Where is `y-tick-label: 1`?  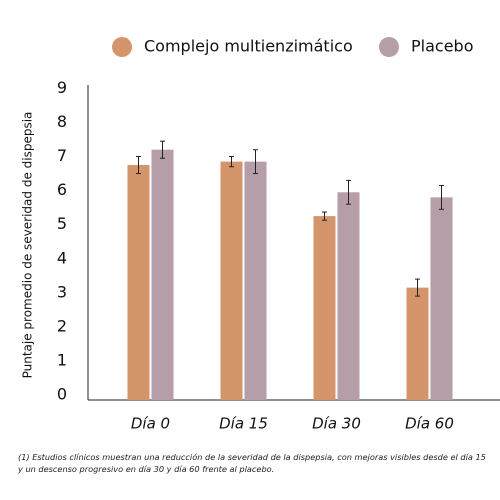
y-tick-label: 1 is located at coordinates (62, 359).